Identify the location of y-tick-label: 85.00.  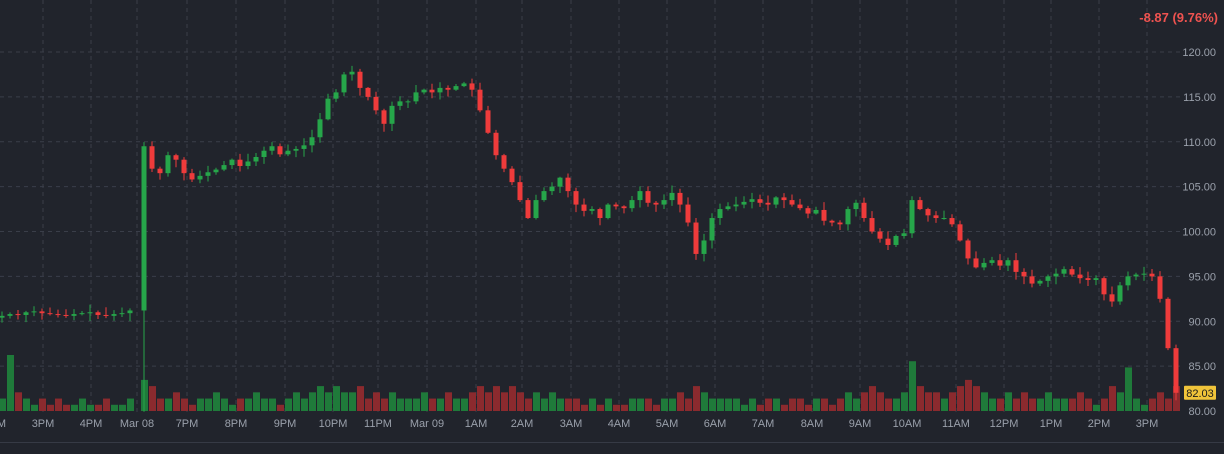
(1202, 367).